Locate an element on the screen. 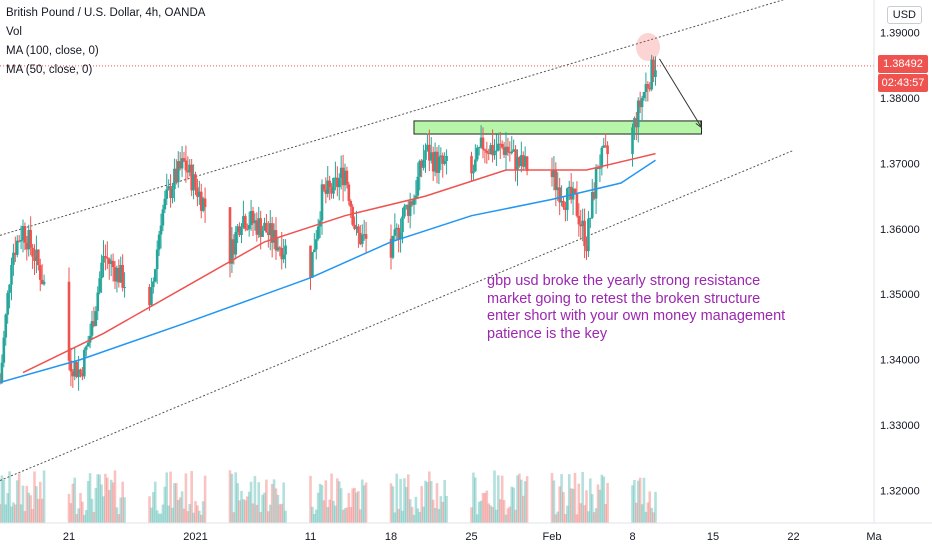 Image resolution: width=932 pixels, height=550 pixels. symbol-title: British Pound / U.S. Dollar, 4h, OANDA is located at coordinates (106, 13).